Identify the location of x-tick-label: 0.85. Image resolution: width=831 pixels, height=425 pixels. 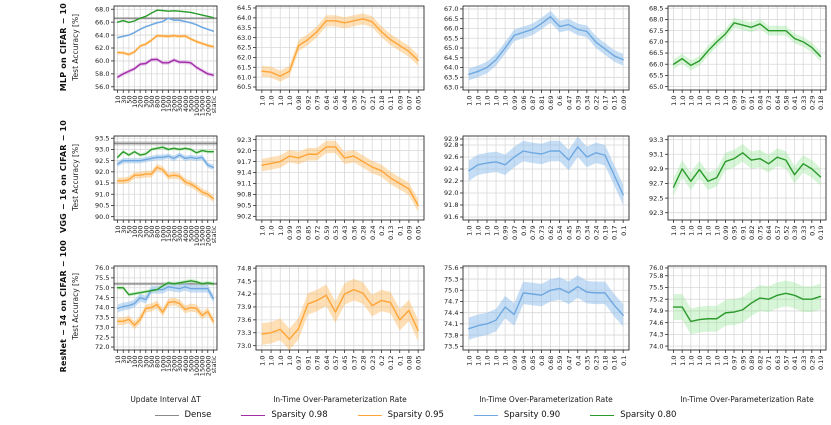
(308, 233).